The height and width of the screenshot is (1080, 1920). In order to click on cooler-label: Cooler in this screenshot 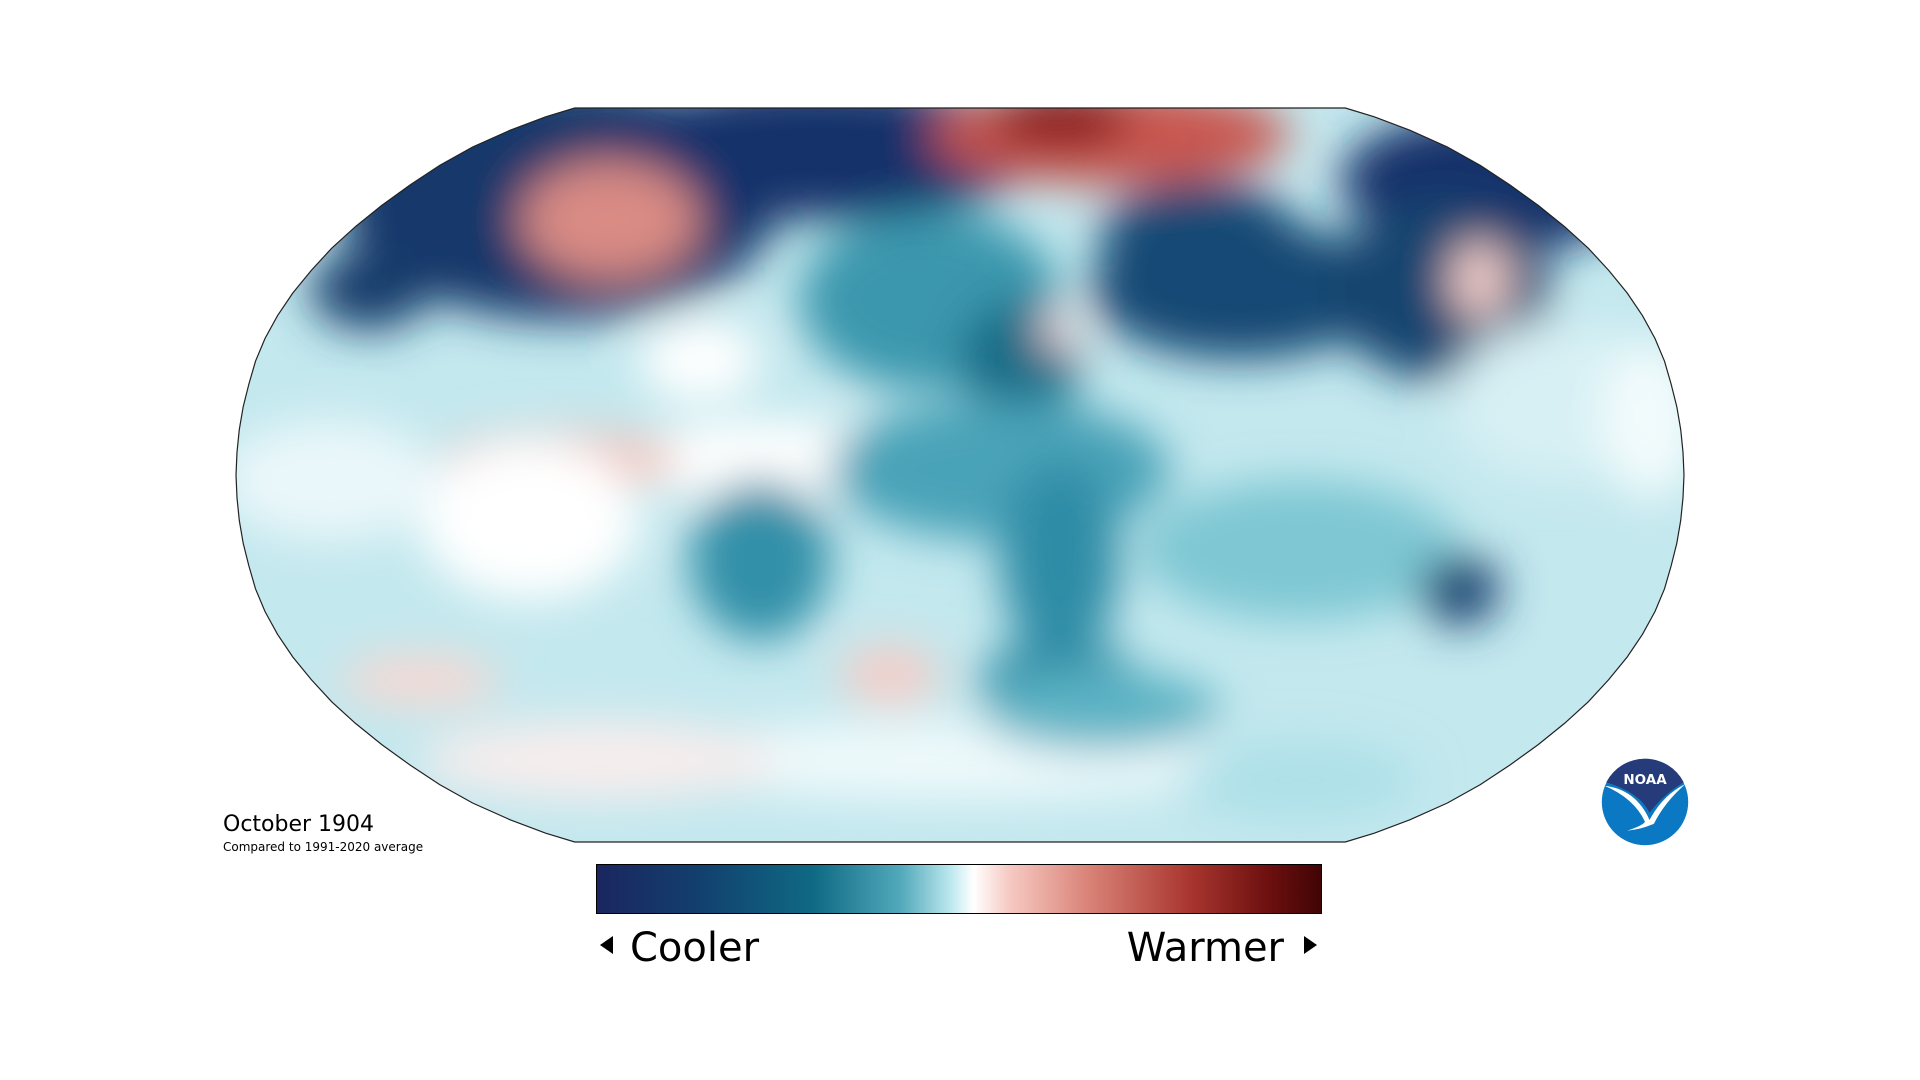, I will do `click(695, 948)`.